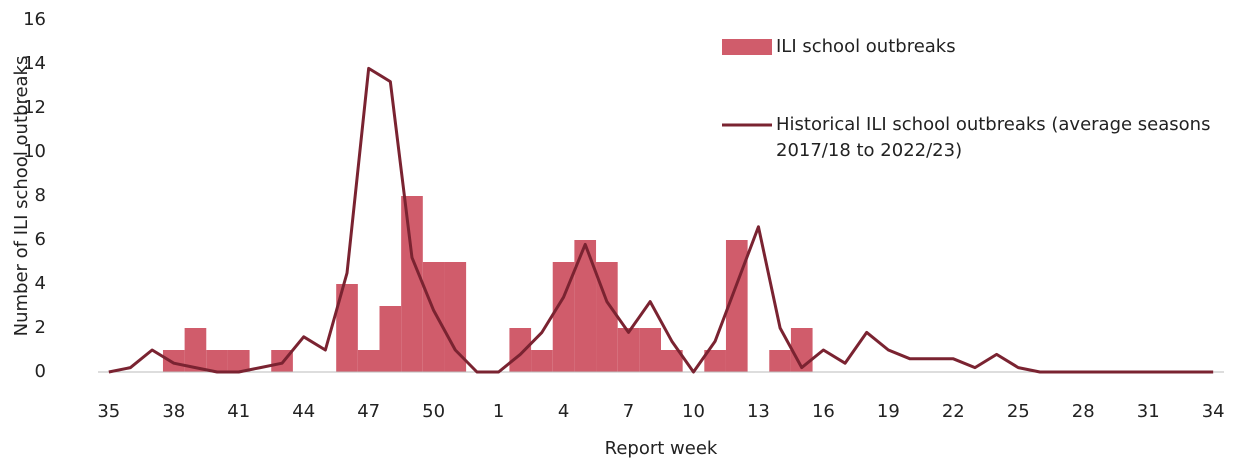 The height and width of the screenshot is (461, 1245). I want to click on legend-label: ILI school outbreaks, so click(866, 46).